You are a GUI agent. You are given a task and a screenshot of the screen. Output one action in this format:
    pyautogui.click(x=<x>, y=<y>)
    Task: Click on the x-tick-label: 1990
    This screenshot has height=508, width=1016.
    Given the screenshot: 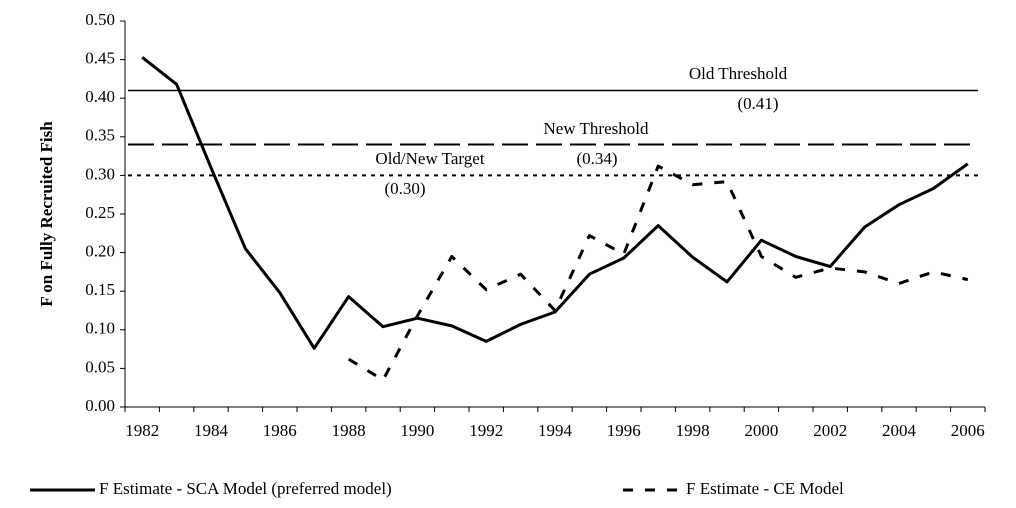 What is the action you would take?
    pyautogui.click(x=417, y=430)
    